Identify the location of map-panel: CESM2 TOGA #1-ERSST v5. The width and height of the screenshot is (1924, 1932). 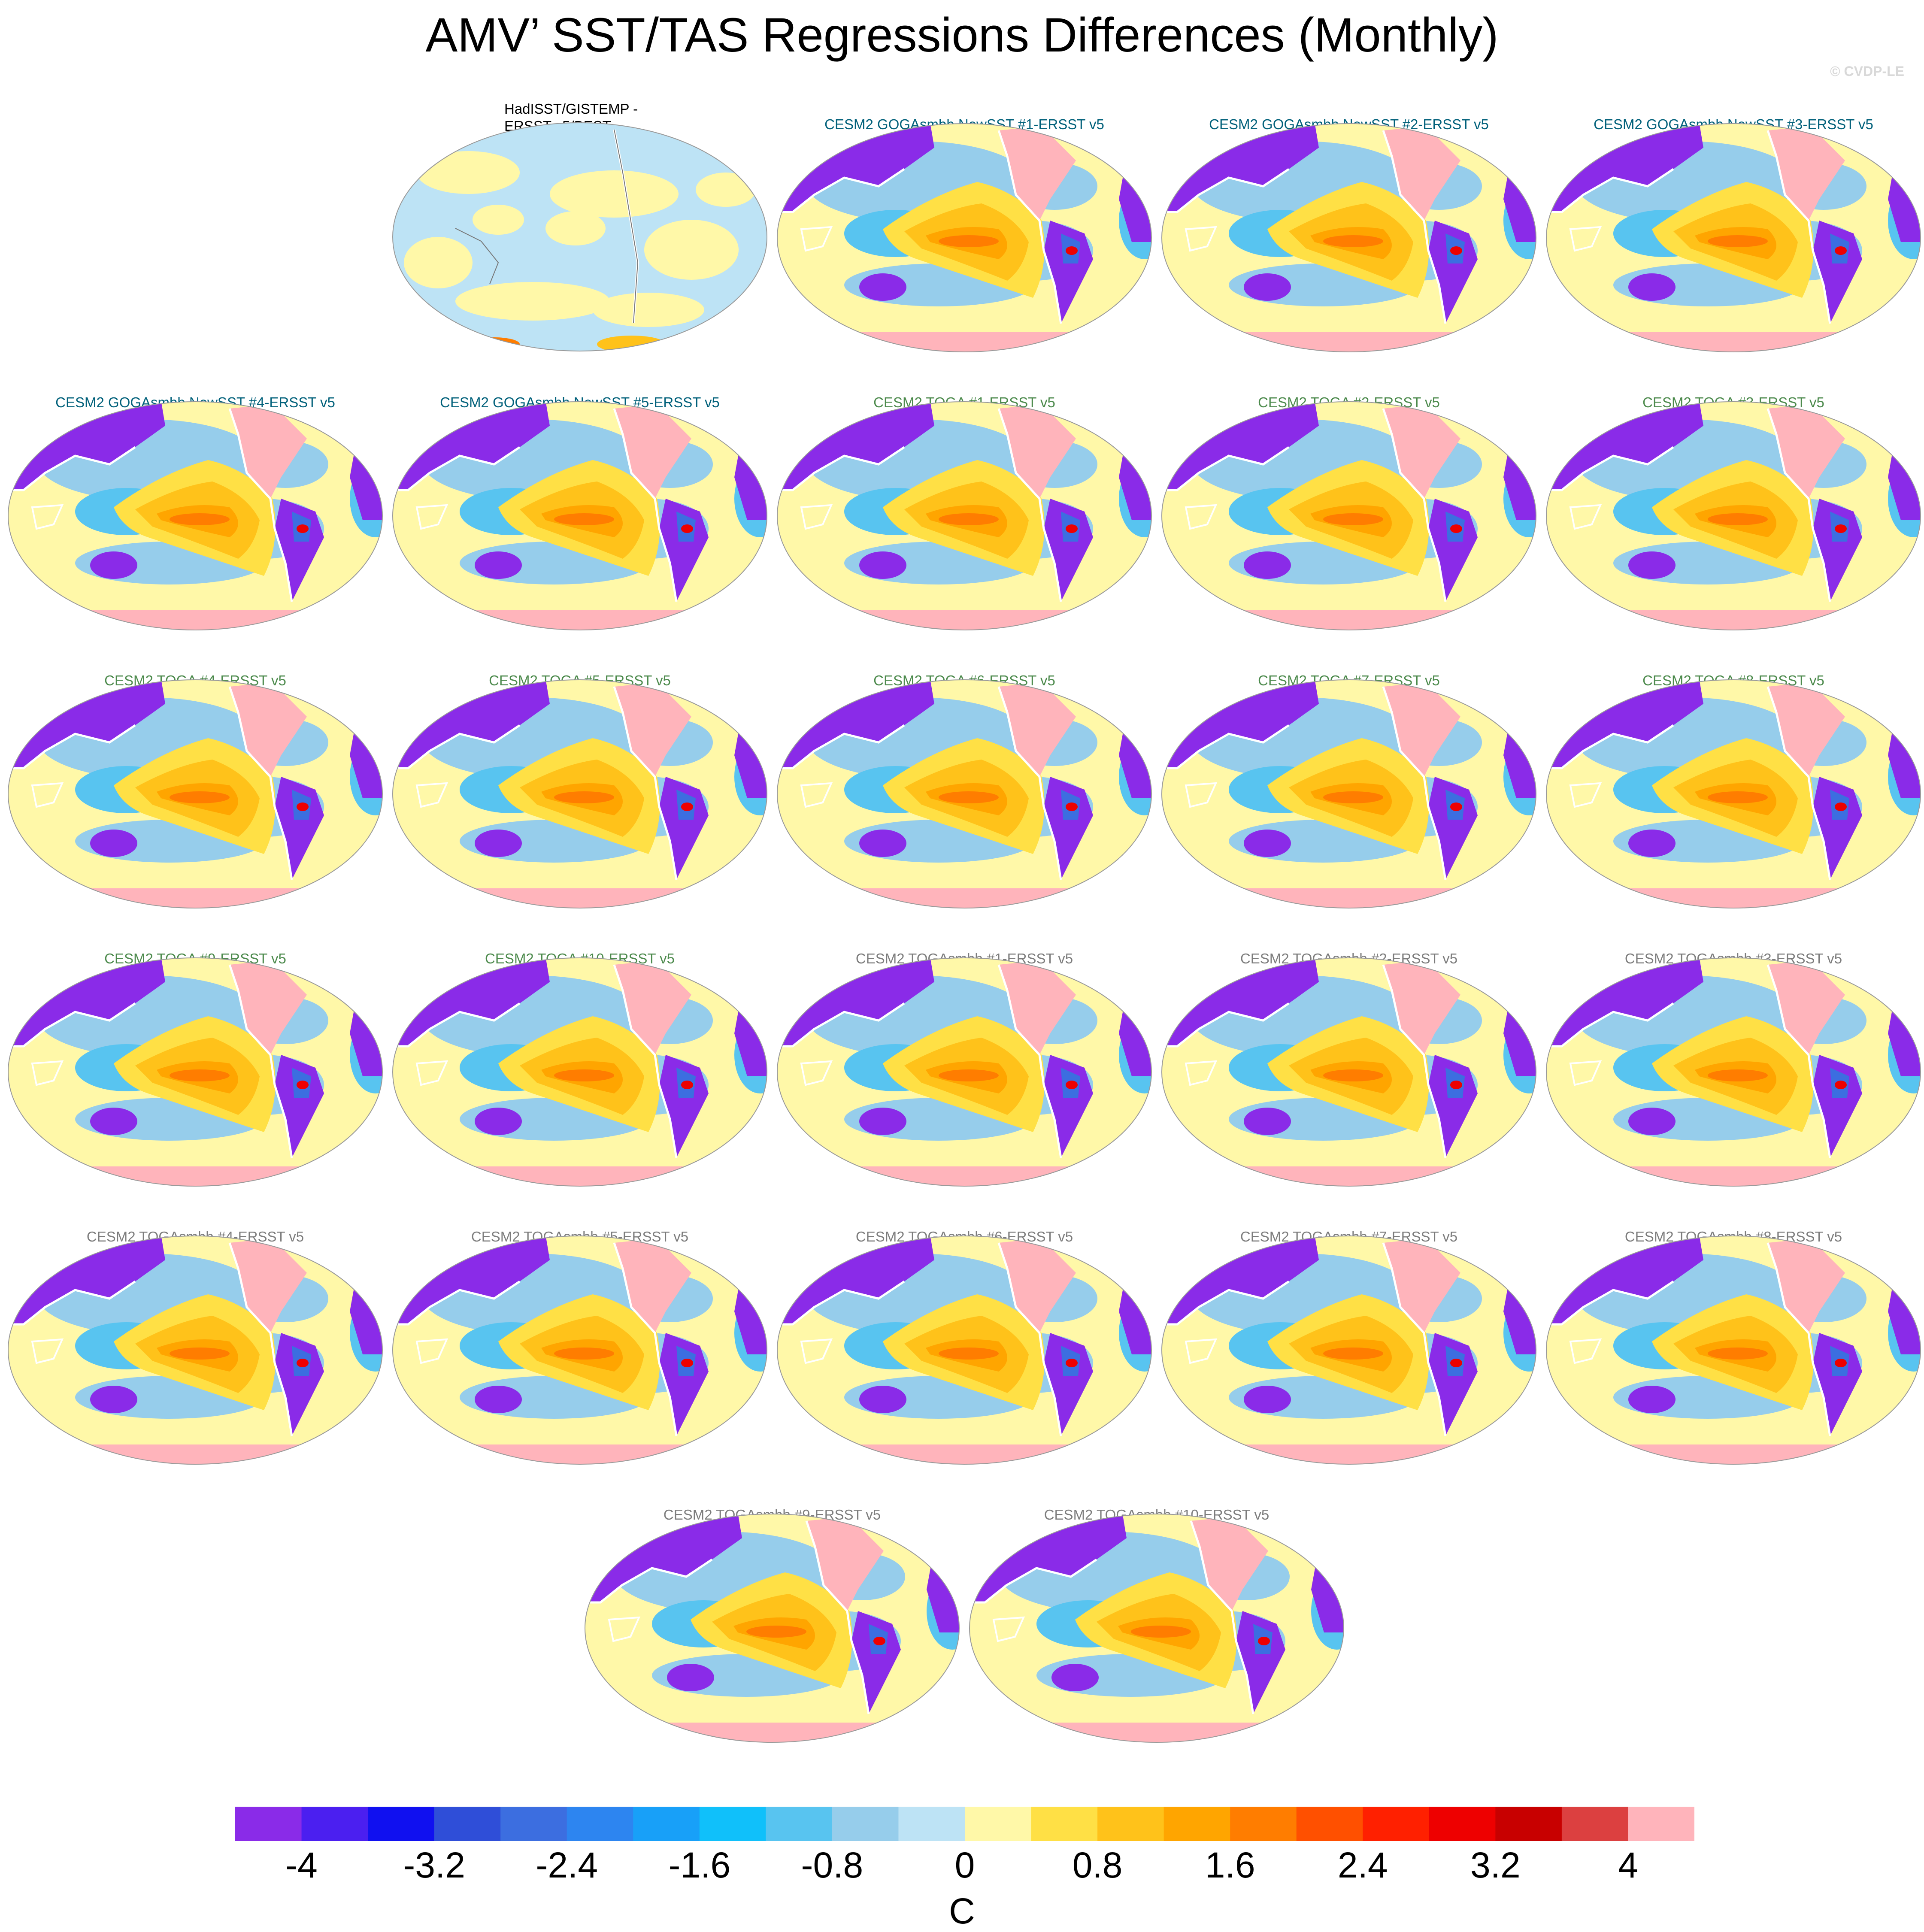
(965, 502).